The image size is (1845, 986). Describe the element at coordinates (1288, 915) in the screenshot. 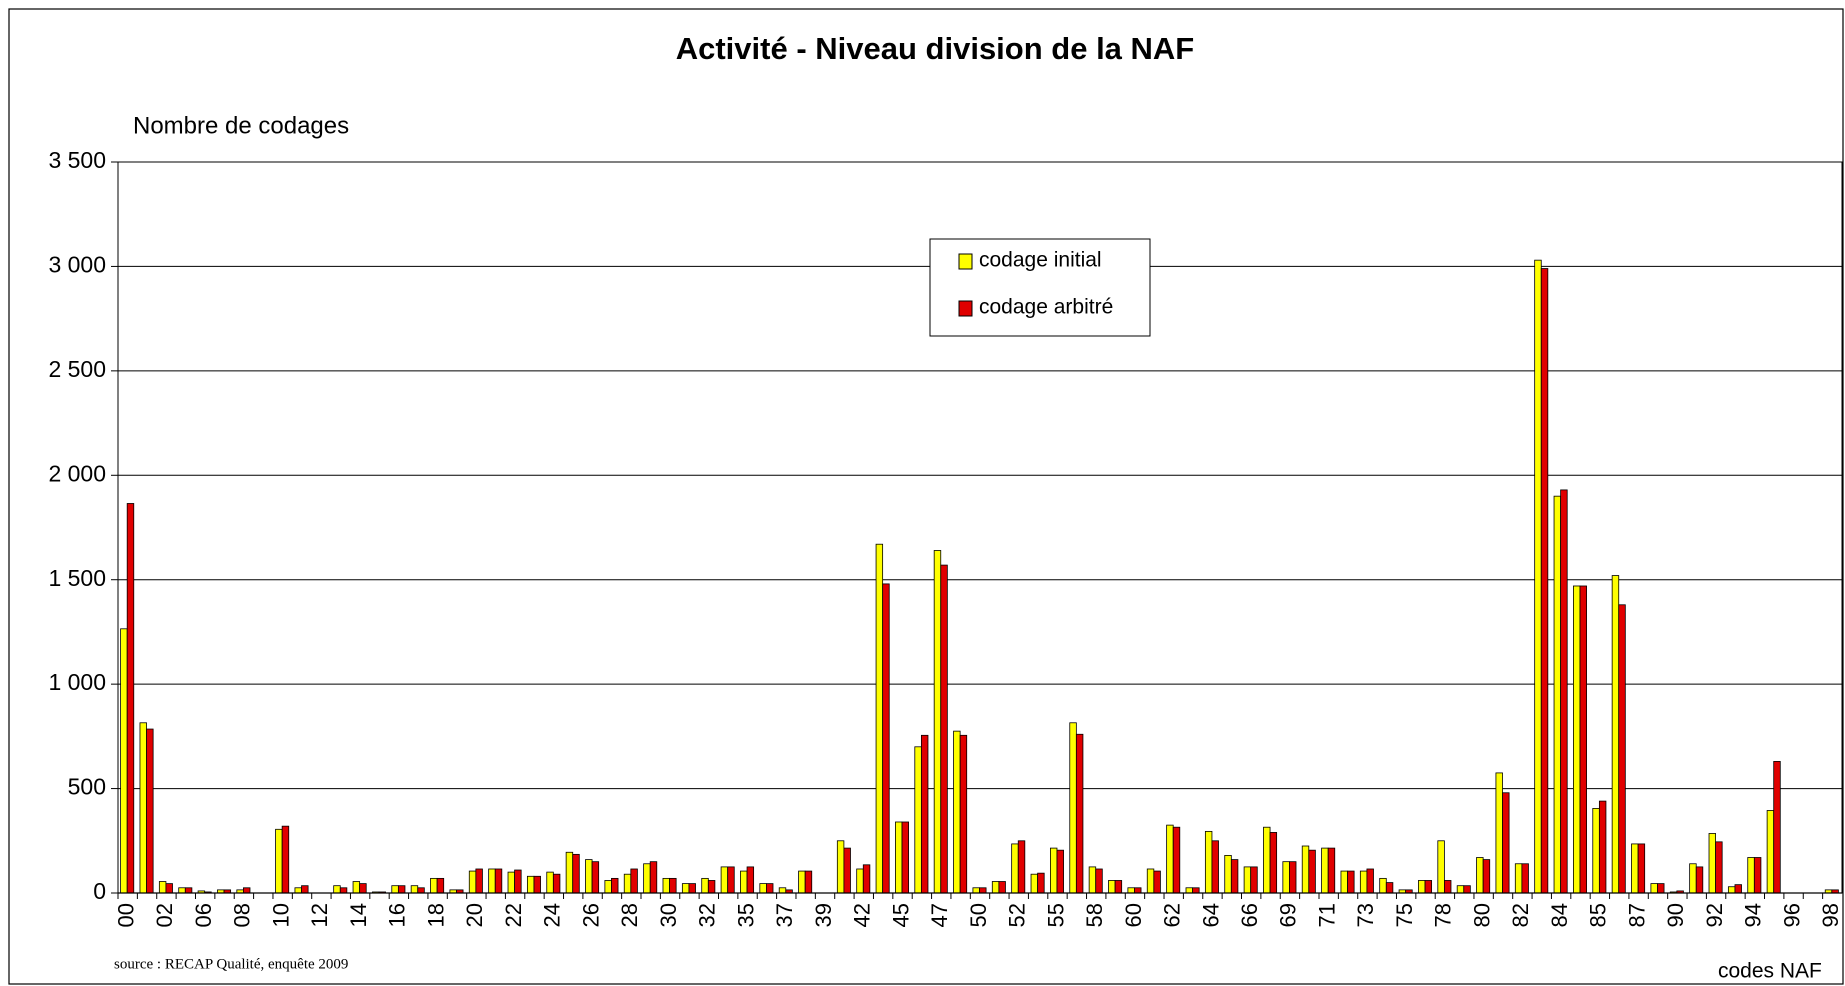

I see `x-tick-label: 69` at that location.